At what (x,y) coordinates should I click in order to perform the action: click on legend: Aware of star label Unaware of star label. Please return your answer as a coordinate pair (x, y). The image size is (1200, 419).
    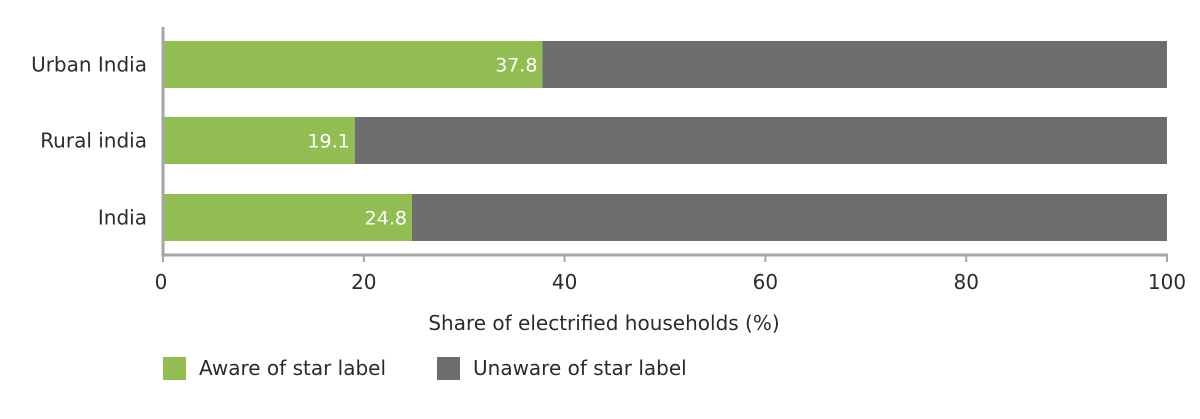
    Looking at the image, I should click on (425, 368).